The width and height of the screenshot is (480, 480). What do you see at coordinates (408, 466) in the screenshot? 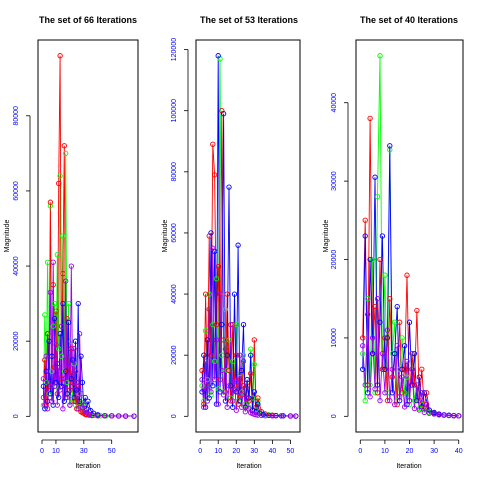
I see `panel-3-xlabel: Iteration` at bounding box center [408, 466].